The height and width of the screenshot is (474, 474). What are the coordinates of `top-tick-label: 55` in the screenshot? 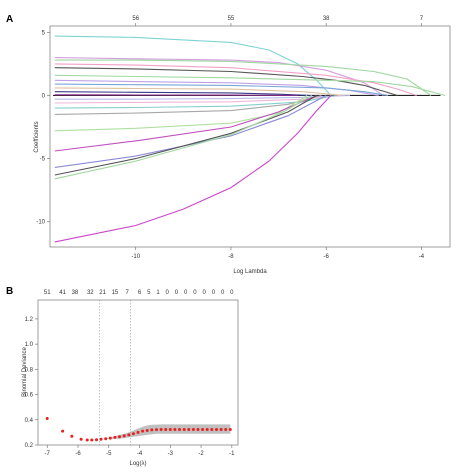 It's located at (231, 19).